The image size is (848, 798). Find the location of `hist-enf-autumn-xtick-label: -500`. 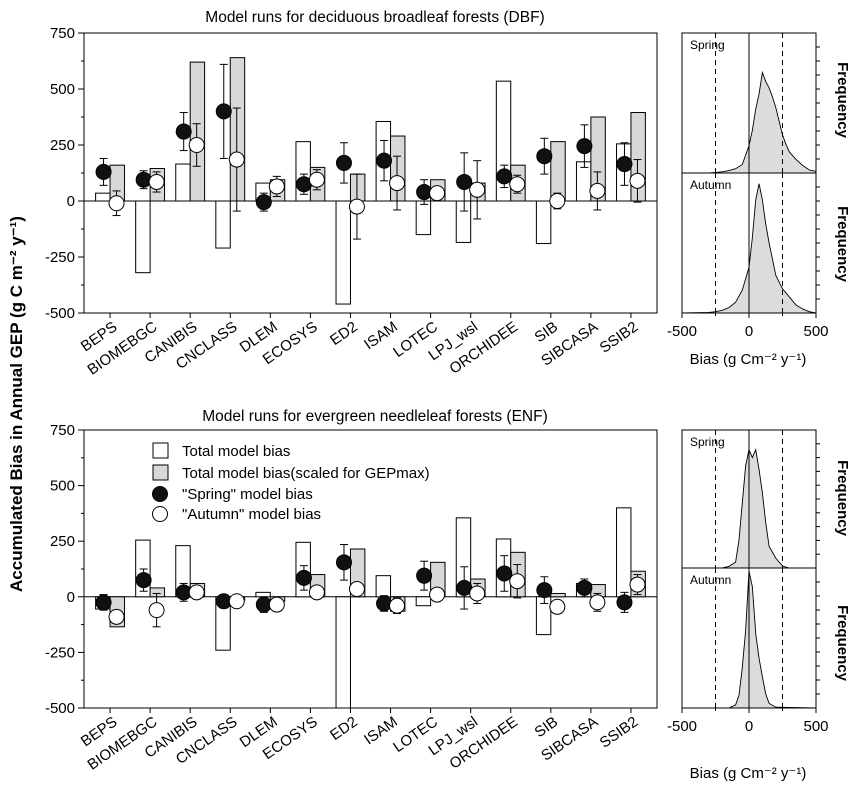

hist-enf-autumn-xtick-label: -500 is located at coordinates (682, 726).